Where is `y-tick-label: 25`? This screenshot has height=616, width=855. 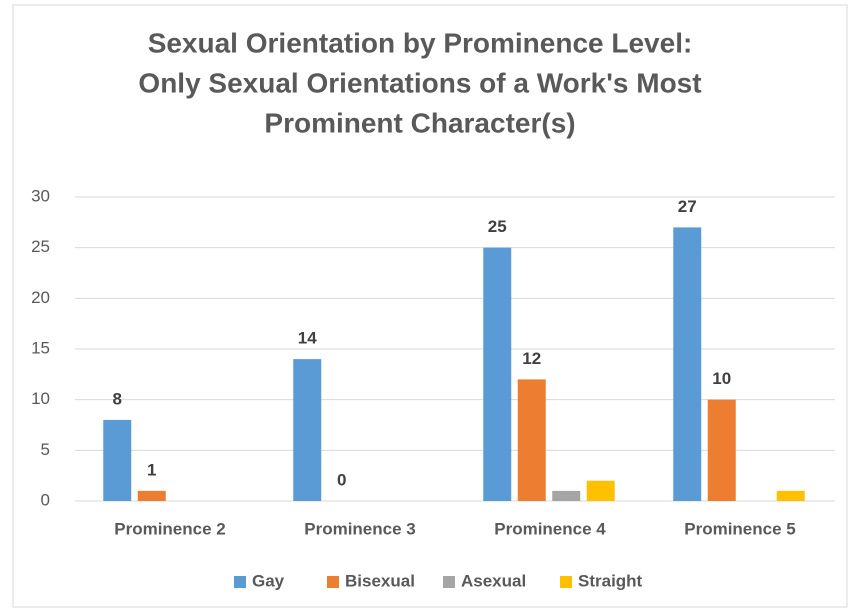 y-tick-label: 25 is located at coordinates (40, 246).